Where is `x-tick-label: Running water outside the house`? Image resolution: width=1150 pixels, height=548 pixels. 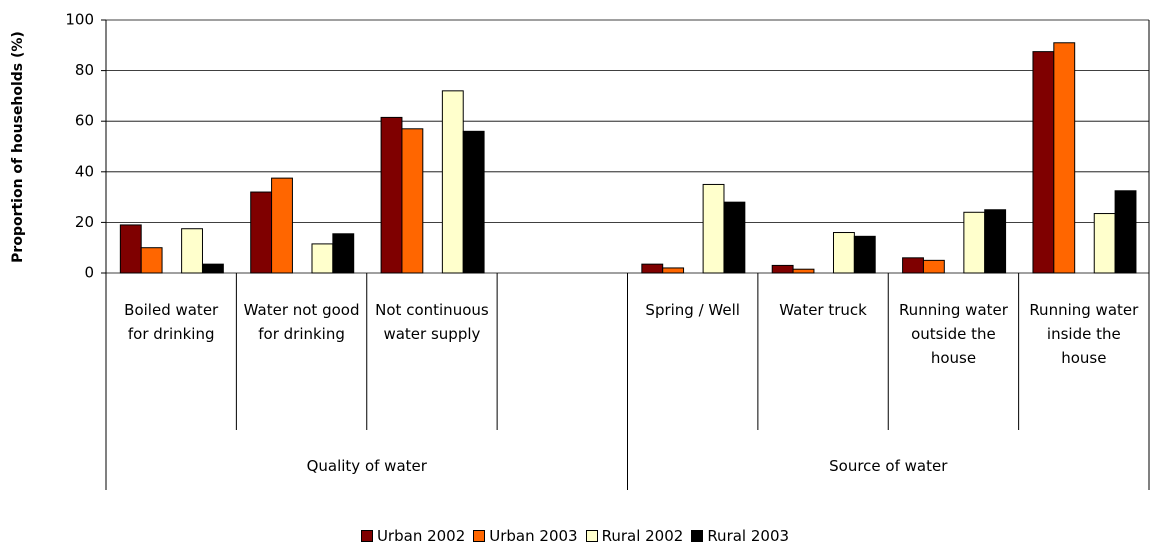
x-tick-label: Running water outside the house is located at coordinates (953, 334).